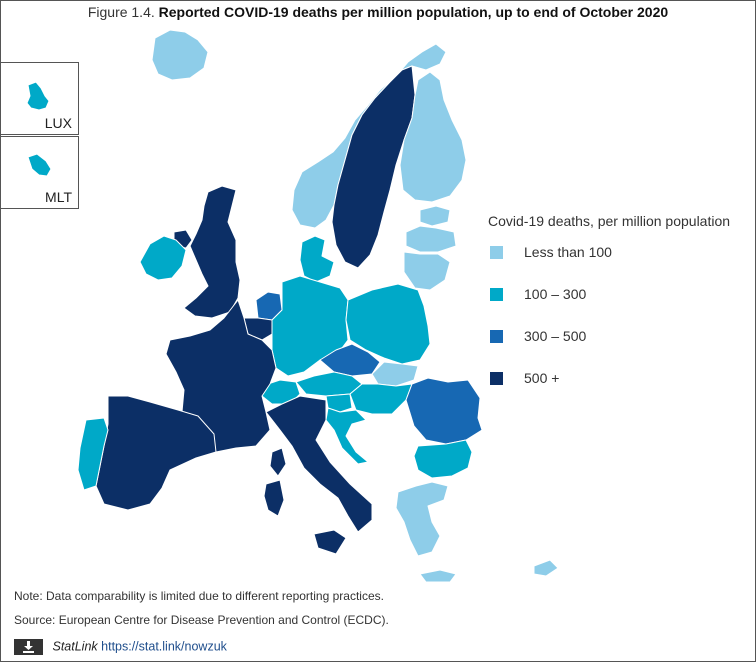 The height and width of the screenshot is (662, 756). Describe the element at coordinates (339, 403) in the screenshot. I see `region-SVN` at that location.